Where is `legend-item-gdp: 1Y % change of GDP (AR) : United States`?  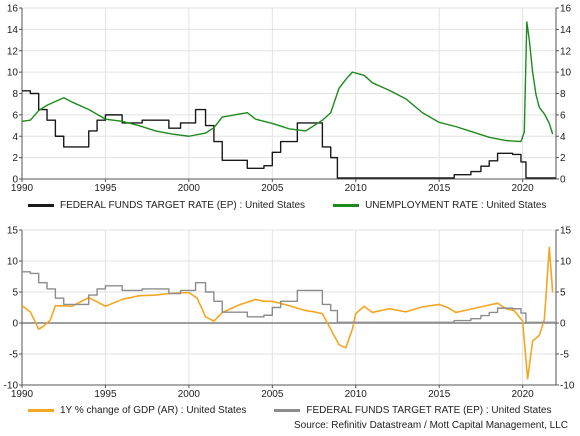 legend-item-gdp: 1Y % change of GDP (AR) : United States is located at coordinates (137, 410).